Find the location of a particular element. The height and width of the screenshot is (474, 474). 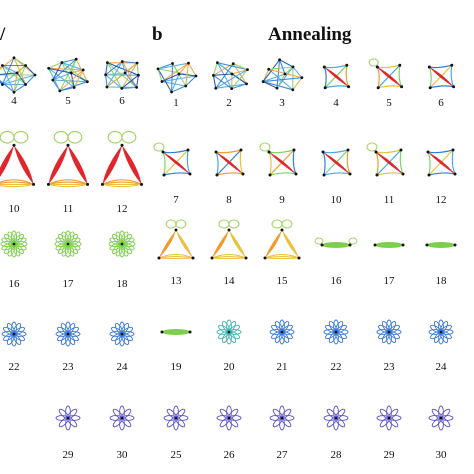

panel-b-label: 6 is located at coordinates (441, 103).